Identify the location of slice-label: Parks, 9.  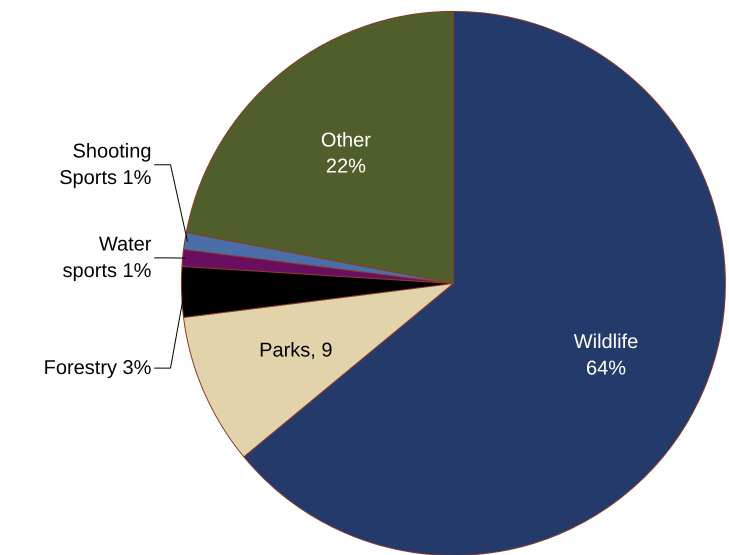
(296, 350).